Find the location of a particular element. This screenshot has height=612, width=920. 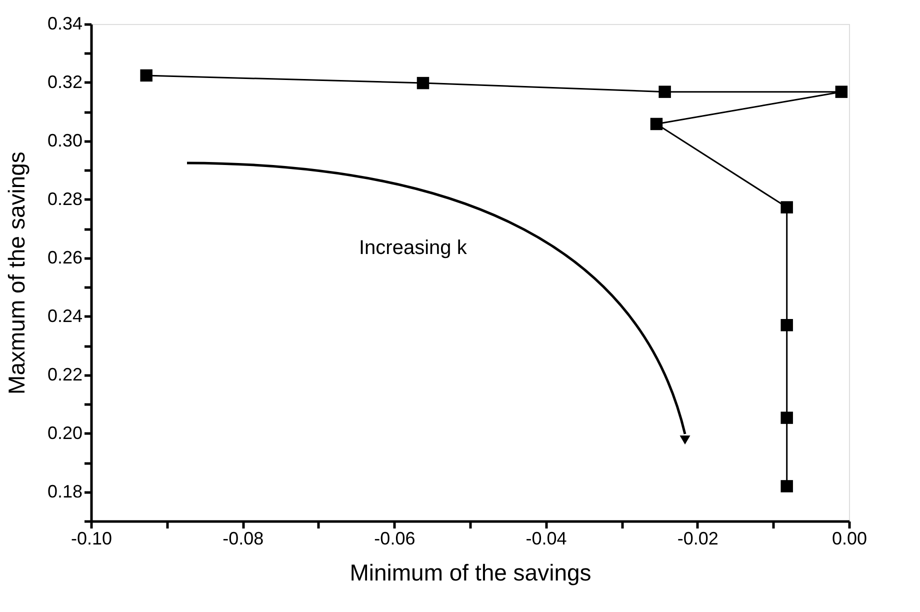

x-tick-label: -0.04 is located at coordinates (546, 538).